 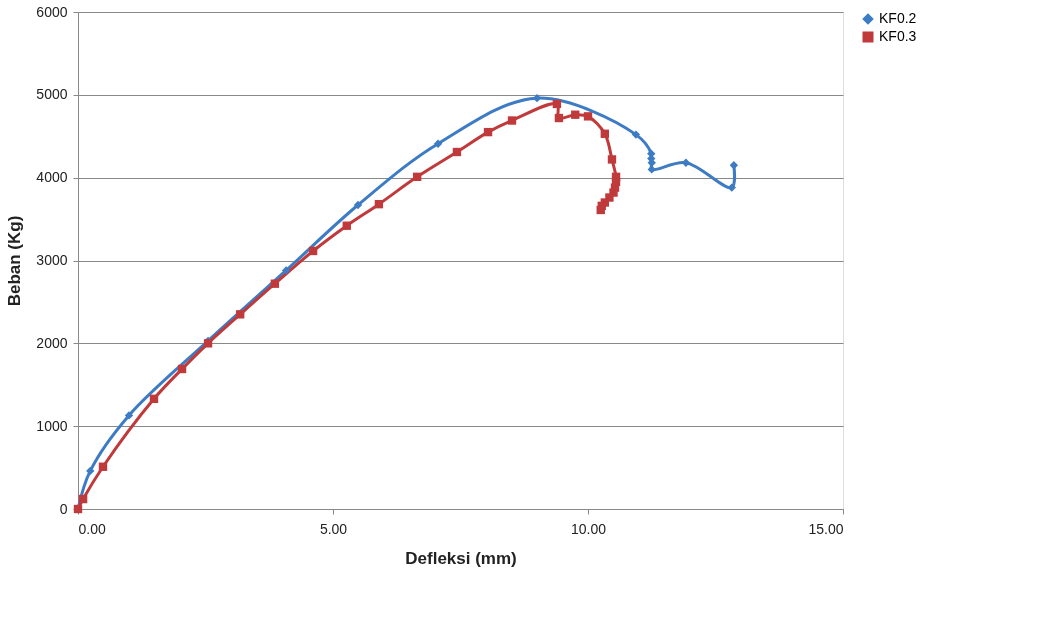 What do you see at coordinates (461, 558) in the screenshot?
I see `x-axis-title: Defleksi (mm)` at bounding box center [461, 558].